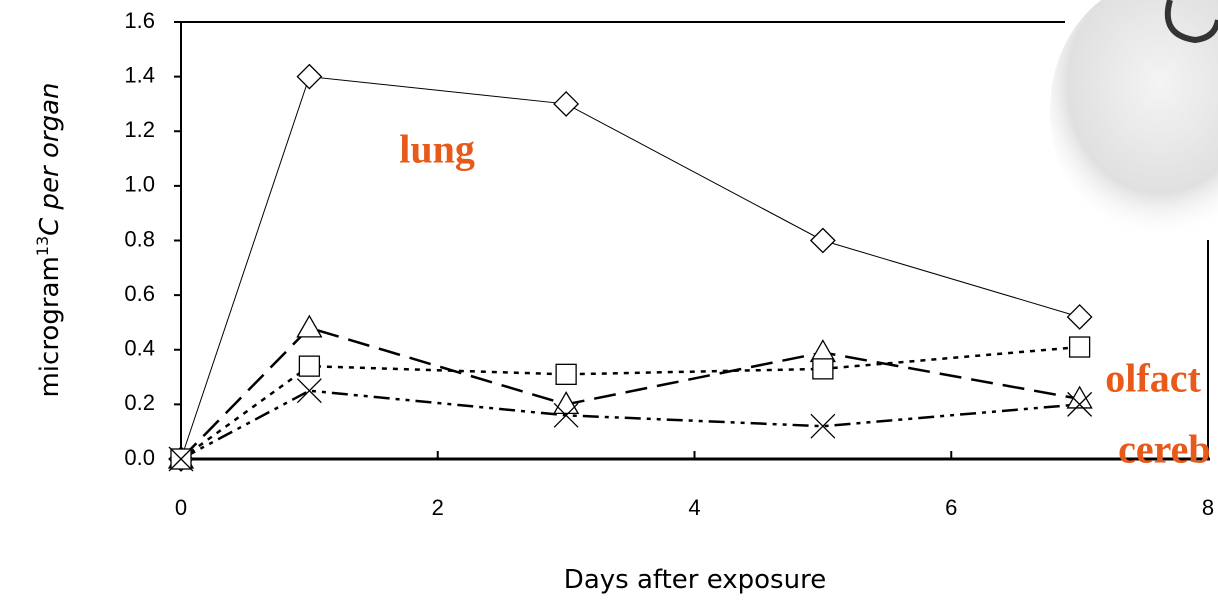  Describe the element at coordinates (437, 148) in the screenshot. I see `annotation: lung` at that location.